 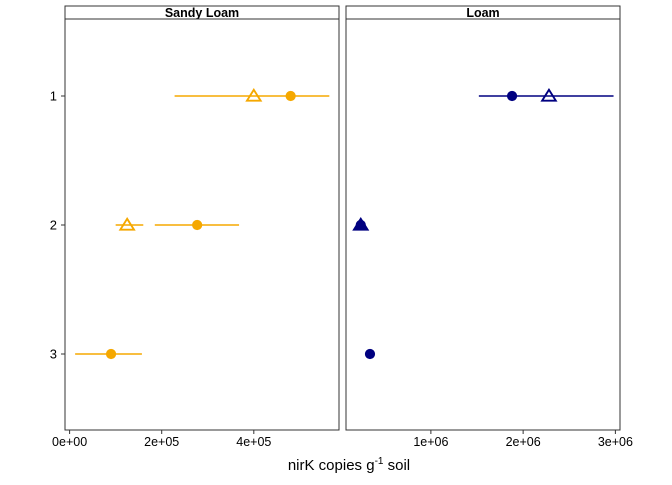 I want to click on x-tick-label: 2e+05, so click(x=161, y=442).